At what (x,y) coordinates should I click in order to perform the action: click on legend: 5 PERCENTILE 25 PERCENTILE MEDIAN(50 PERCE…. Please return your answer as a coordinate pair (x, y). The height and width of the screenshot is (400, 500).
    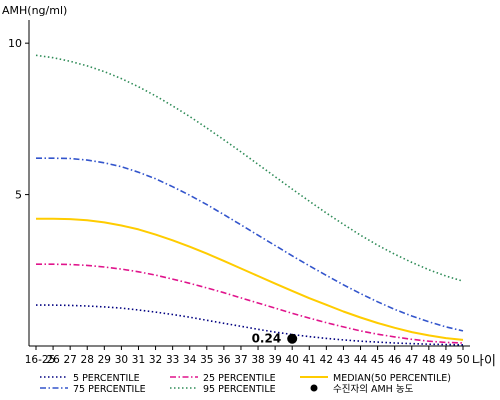
    Looking at the image, I should click on (245, 384).